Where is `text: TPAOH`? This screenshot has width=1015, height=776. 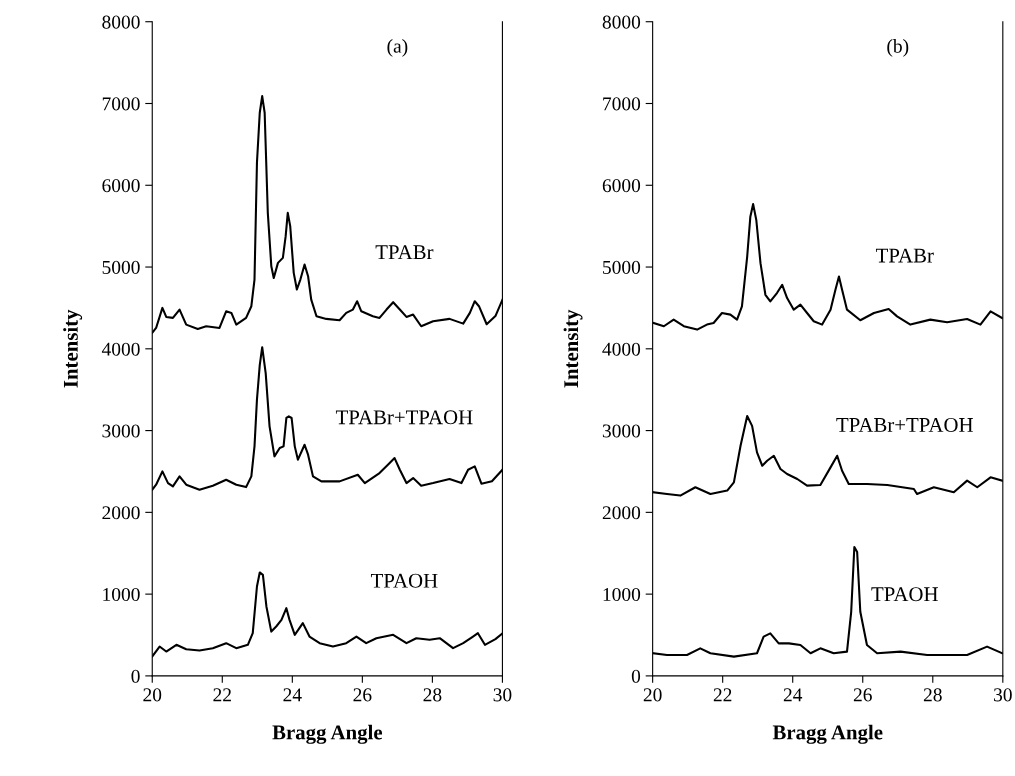
text: TPAOH is located at coordinates (404, 580).